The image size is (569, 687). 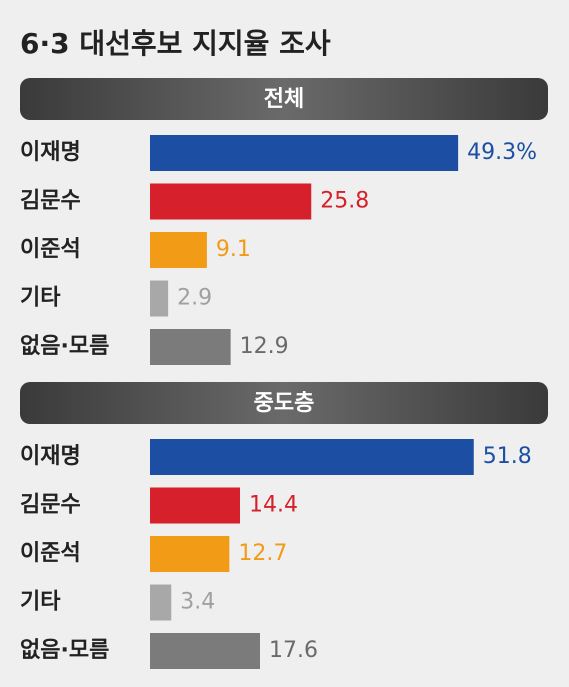 I want to click on value-label: 25.8, so click(x=344, y=201).